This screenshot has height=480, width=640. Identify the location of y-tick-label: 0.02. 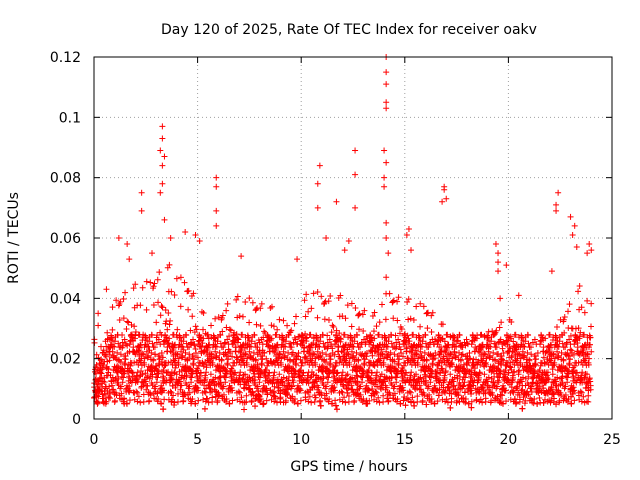
(65, 360).